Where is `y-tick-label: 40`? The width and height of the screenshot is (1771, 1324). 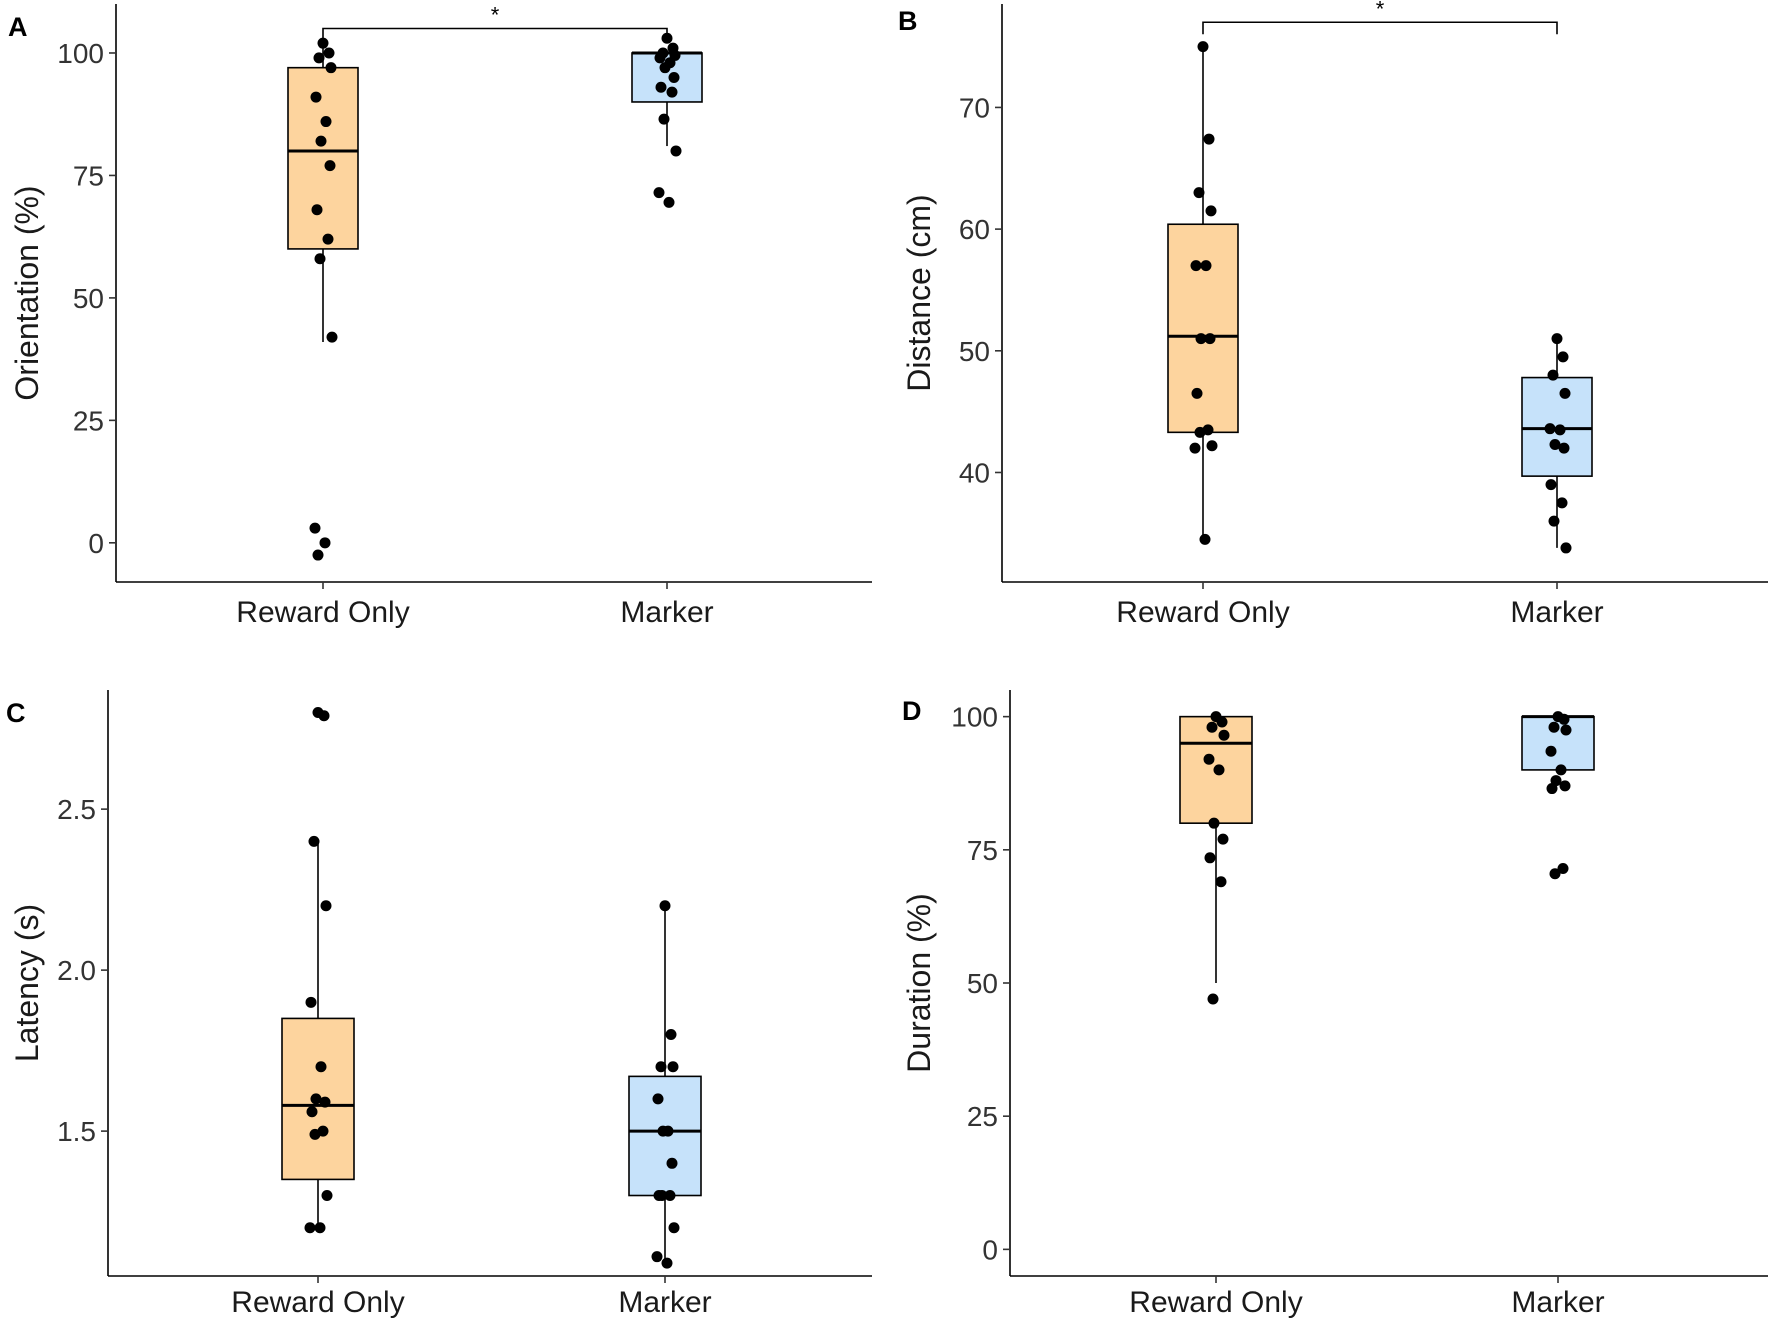 y-tick-label: 40 is located at coordinates (974, 472).